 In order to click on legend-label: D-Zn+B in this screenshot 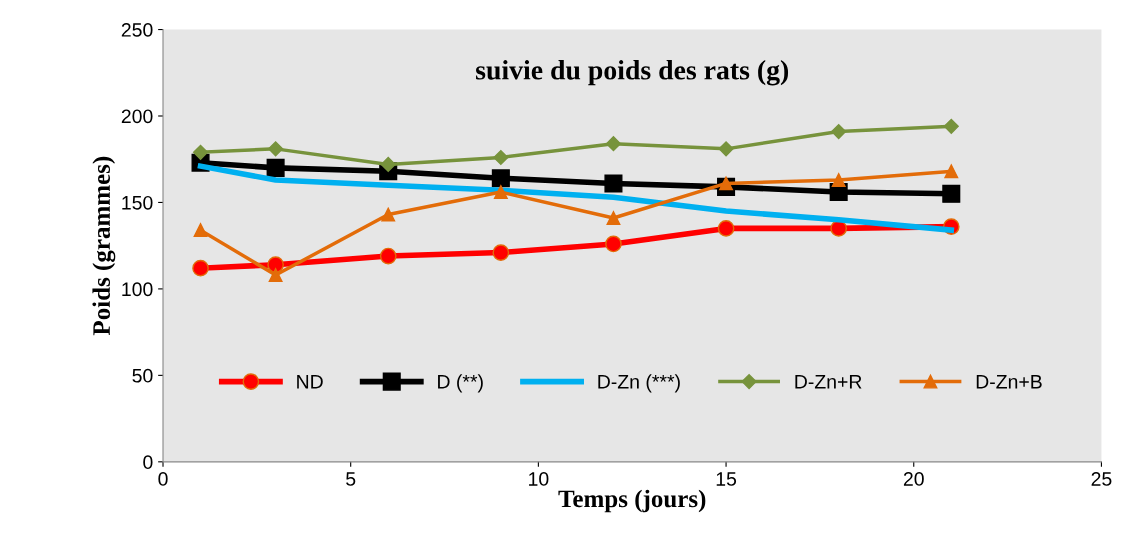, I will do `click(1009, 382)`.